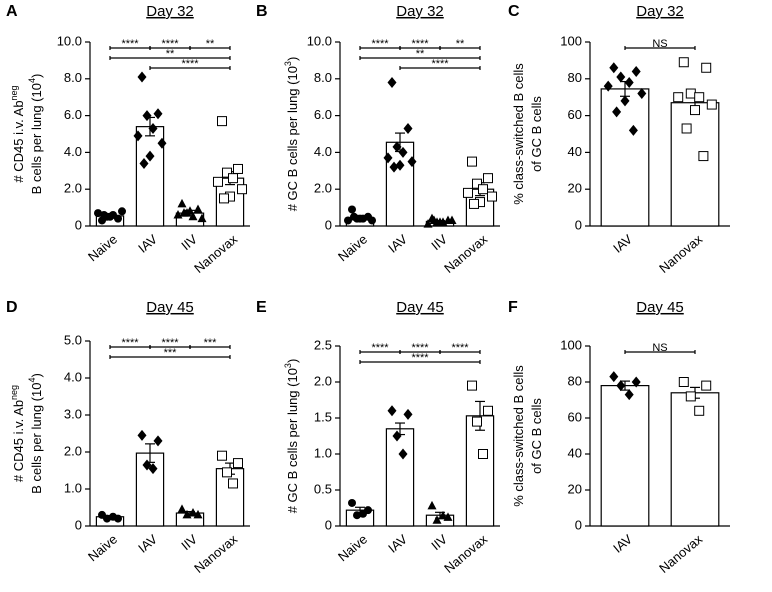  Describe the element at coordinates (513, 307) in the screenshot. I see `panel-letter: F` at that location.